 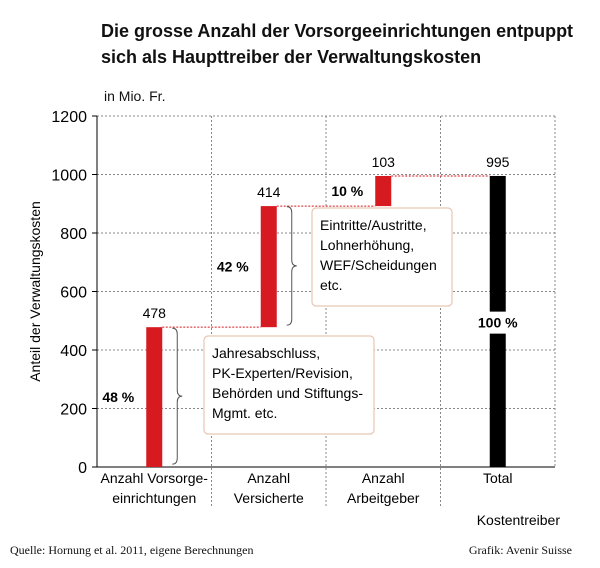 I want to click on bar-percent-label: 10 %, so click(x=347, y=191).